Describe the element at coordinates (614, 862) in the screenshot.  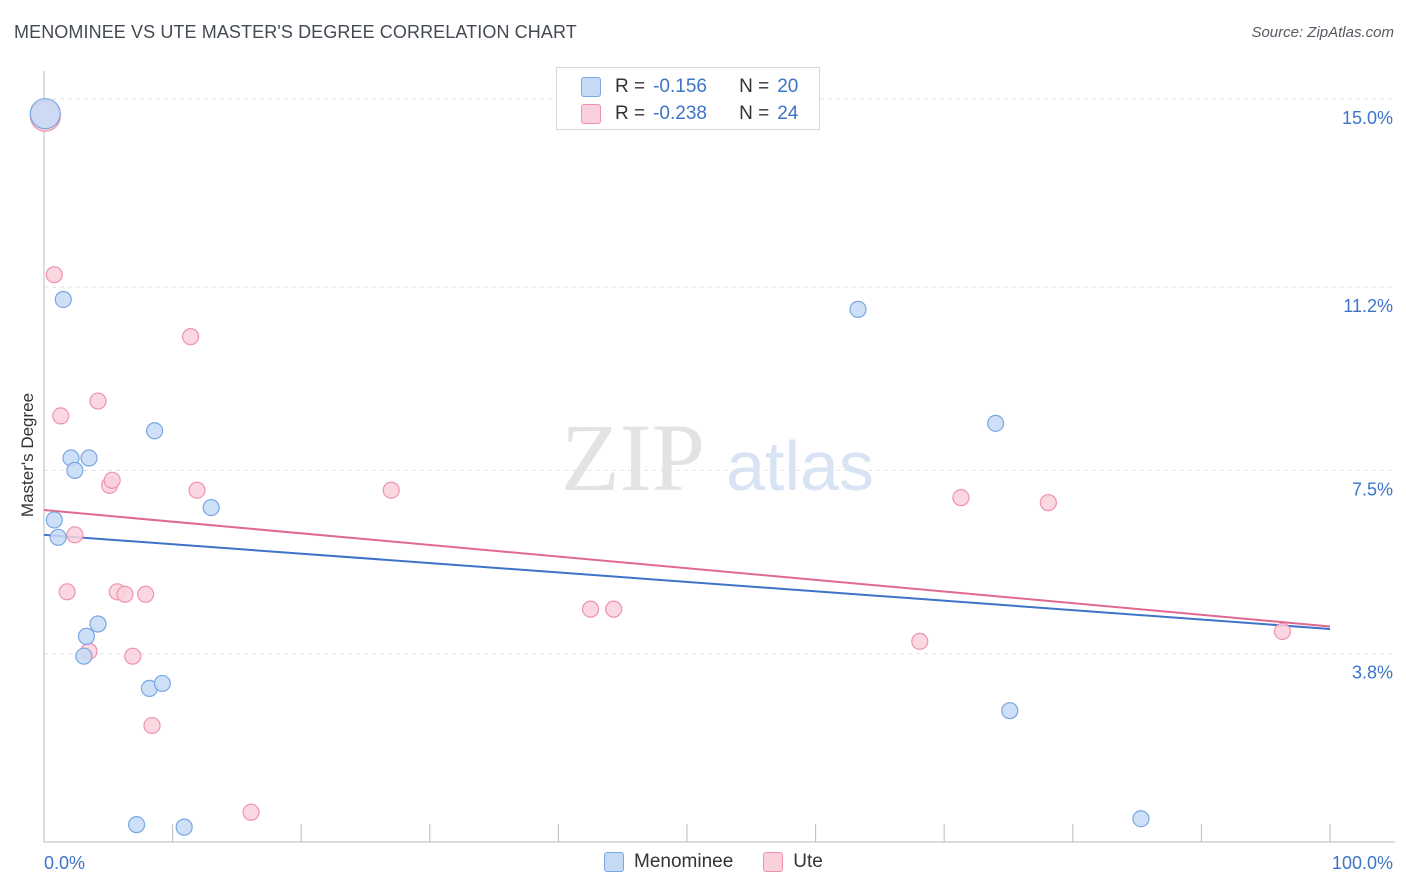
I see `series-legend-swatch-menominee` at that location.